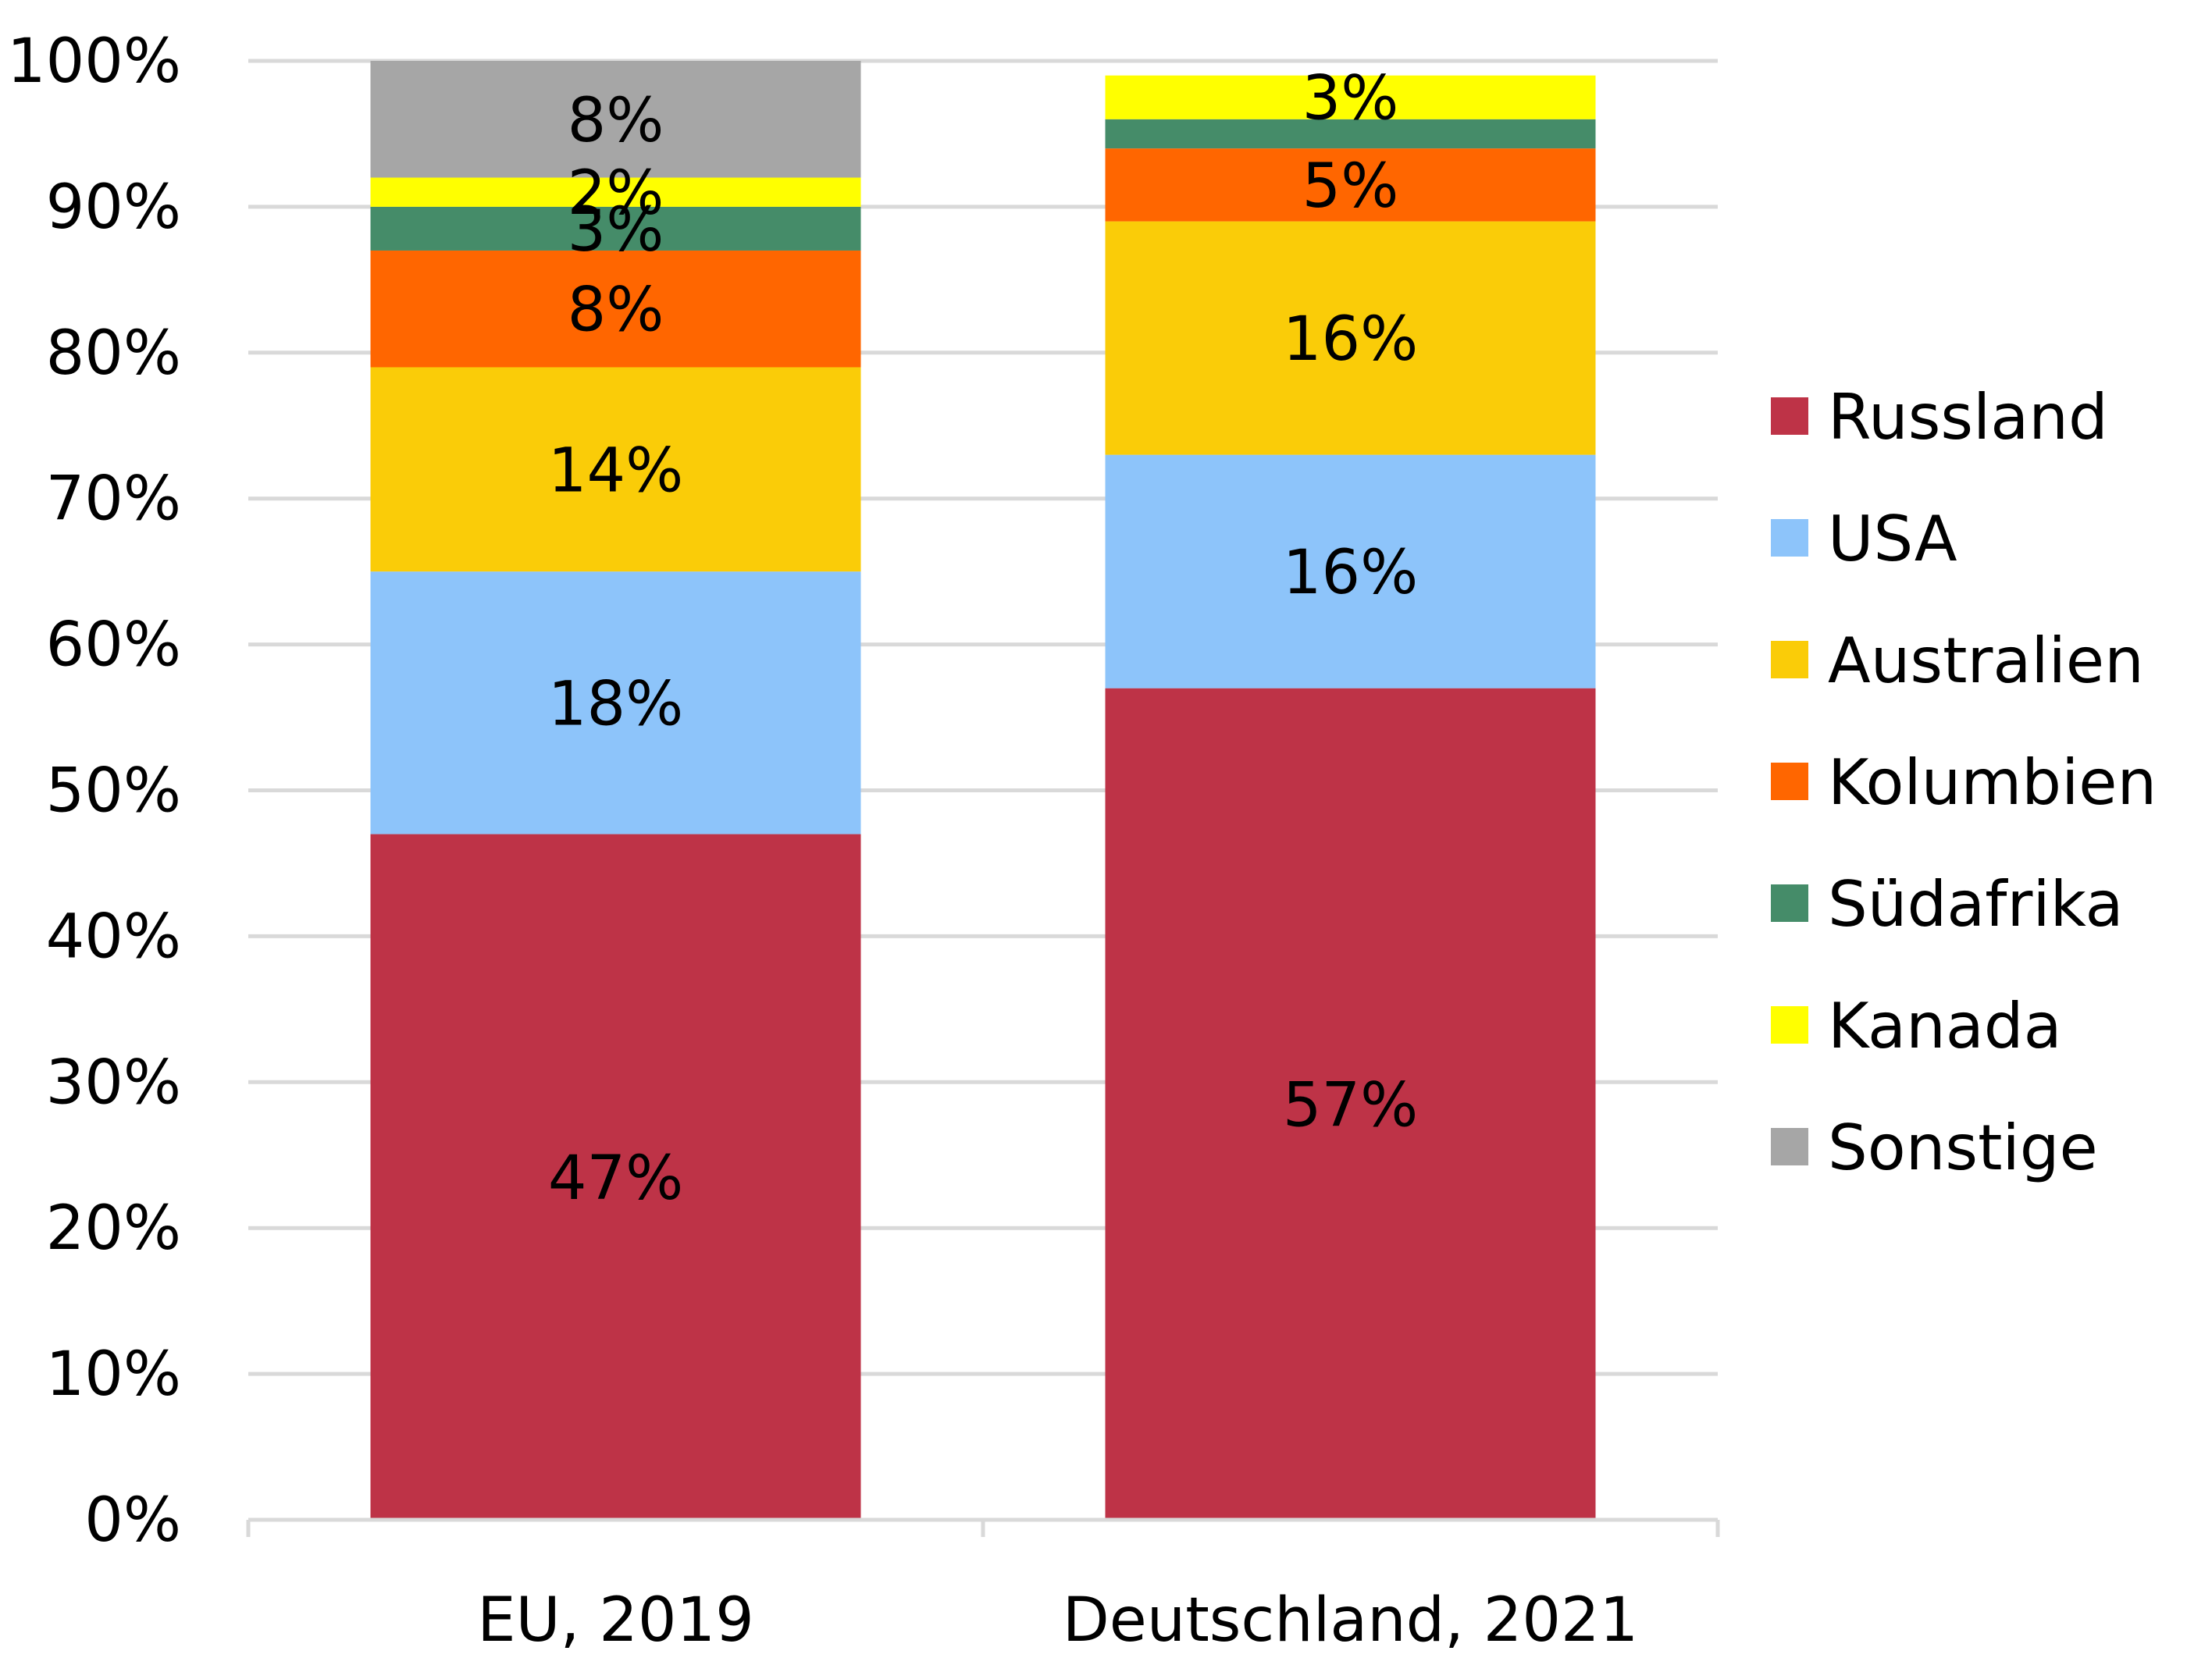  What do you see at coordinates (113, 1374) in the screenshot?
I see `y-tick-label: 10%` at bounding box center [113, 1374].